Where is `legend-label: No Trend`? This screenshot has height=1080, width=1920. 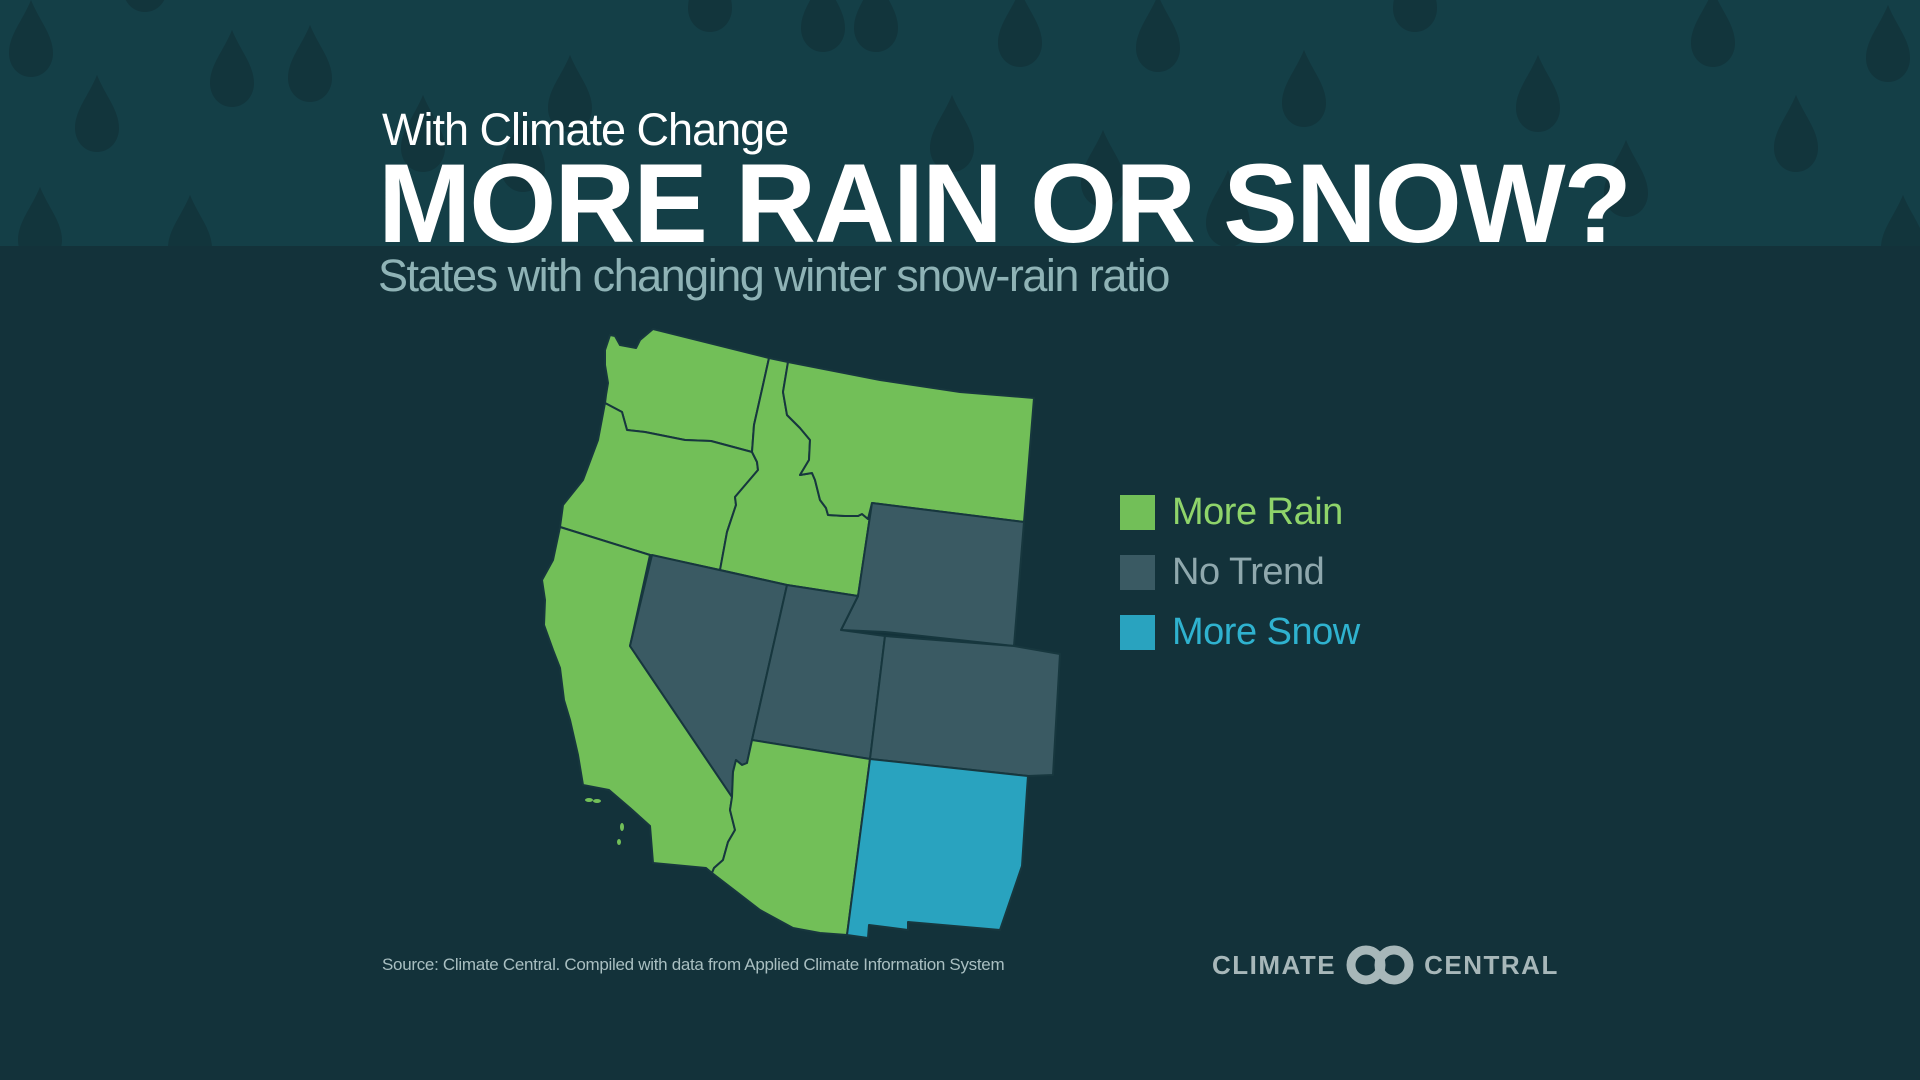
legend-label: No Trend is located at coordinates (1248, 571).